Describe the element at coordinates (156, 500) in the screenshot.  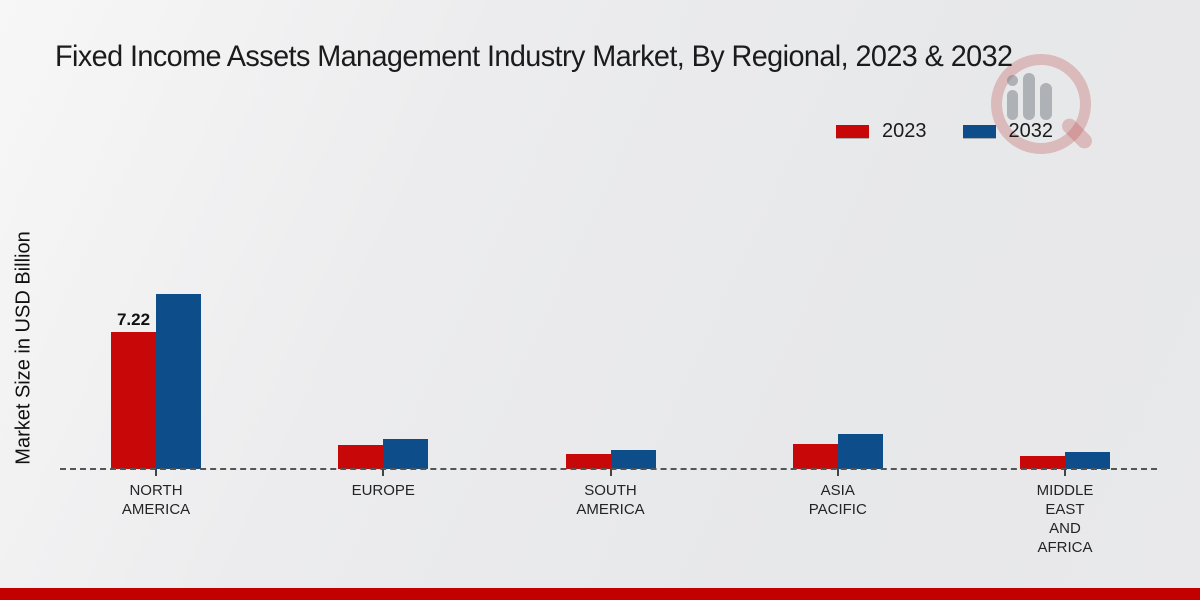
I see `category-label-north-america: NORTH AMERICA` at that location.